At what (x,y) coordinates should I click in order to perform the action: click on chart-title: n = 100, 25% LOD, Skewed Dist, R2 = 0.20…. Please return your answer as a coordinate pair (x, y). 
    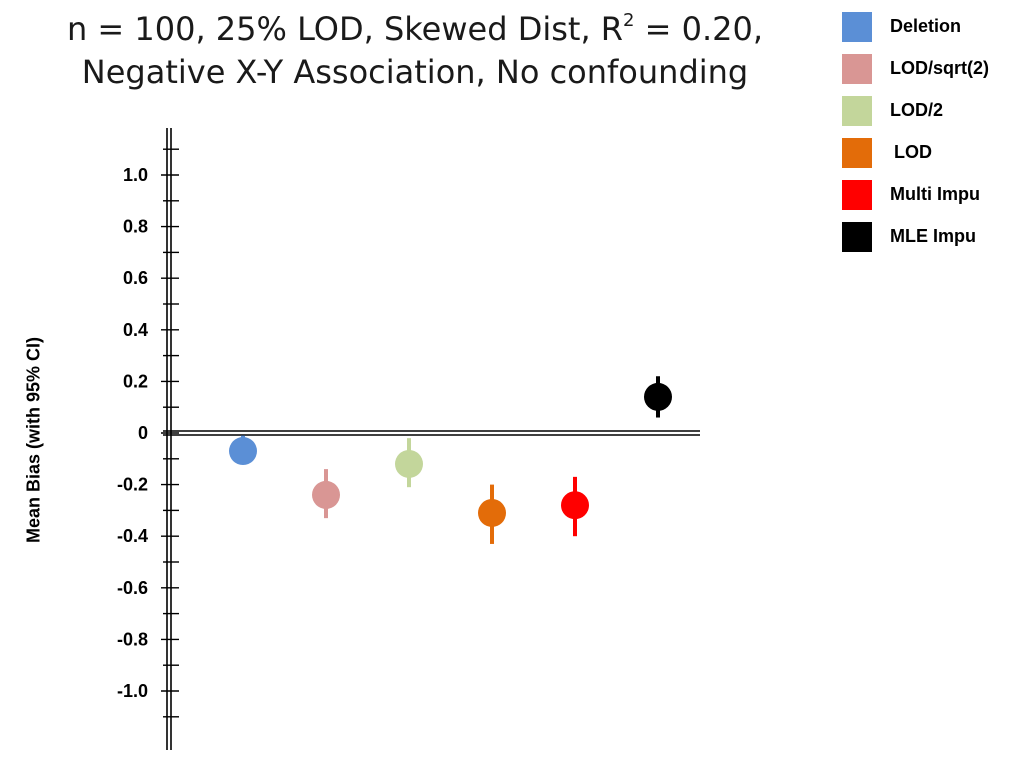
    Looking at the image, I should click on (415, 51).